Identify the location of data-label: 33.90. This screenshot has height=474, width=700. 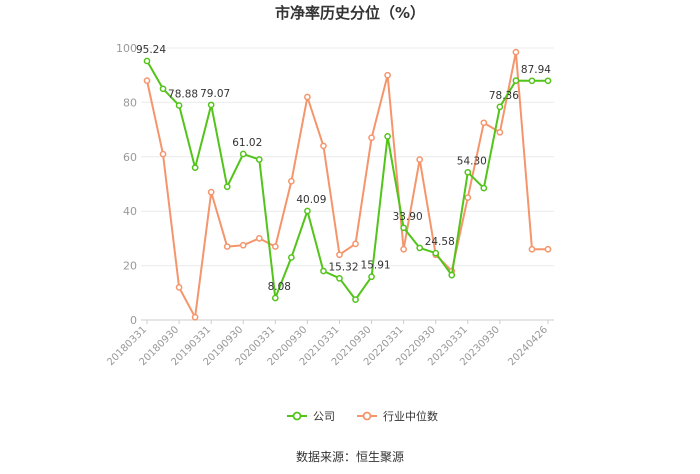
(408, 217).